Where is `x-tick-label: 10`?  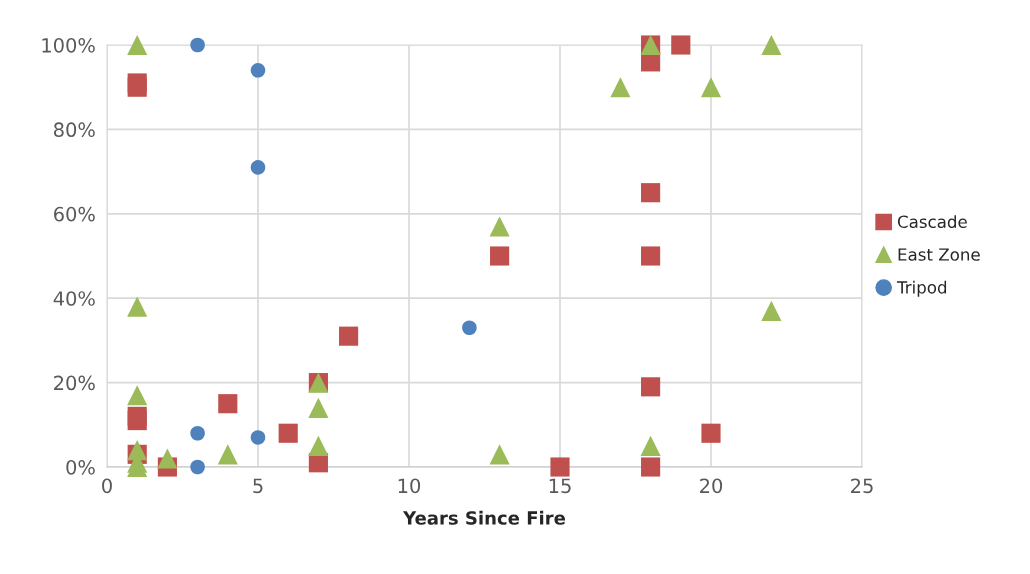 x-tick-label: 10 is located at coordinates (409, 486).